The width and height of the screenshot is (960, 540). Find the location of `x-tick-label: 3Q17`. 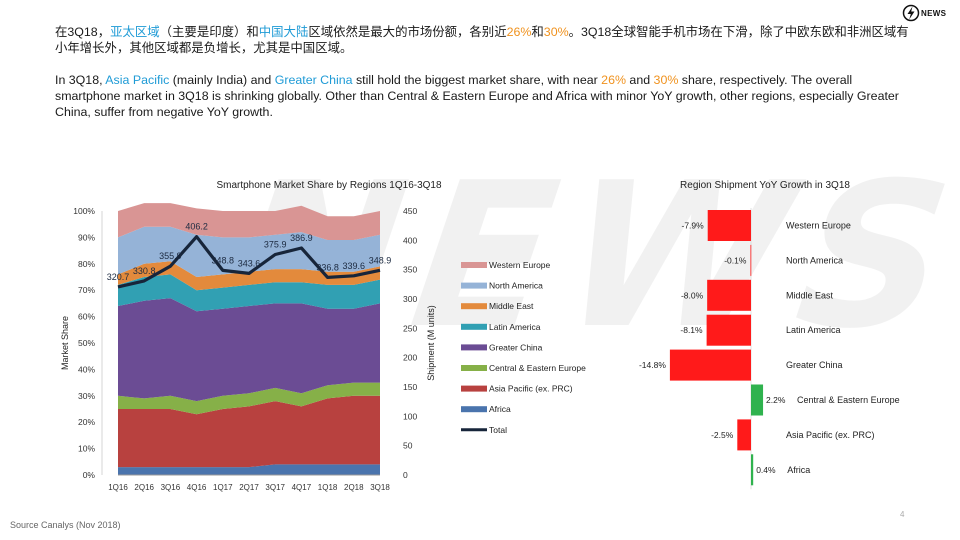

x-tick-label: 3Q17 is located at coordinates (275, 487).